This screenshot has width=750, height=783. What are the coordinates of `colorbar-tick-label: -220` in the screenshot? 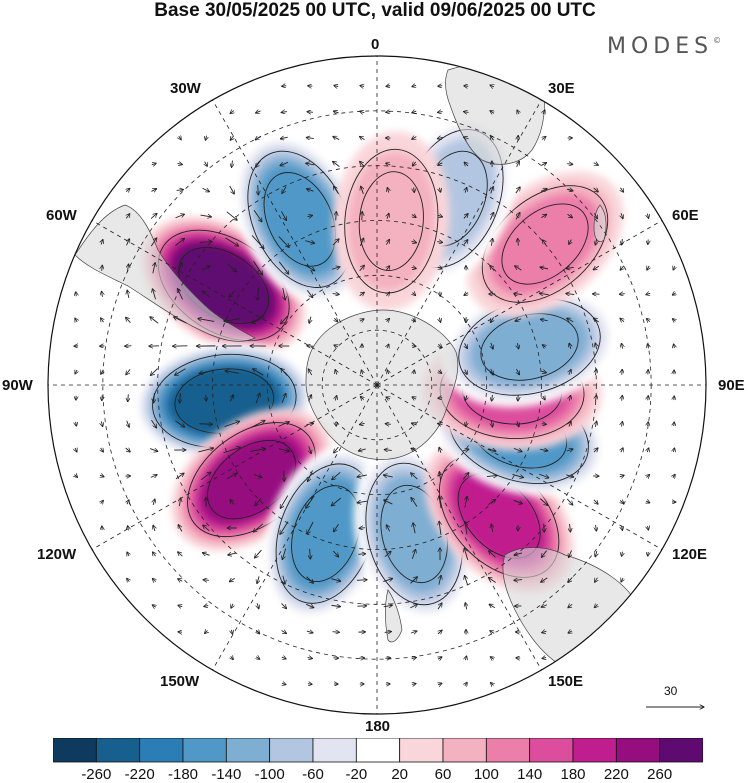 It's located at (139, 774).